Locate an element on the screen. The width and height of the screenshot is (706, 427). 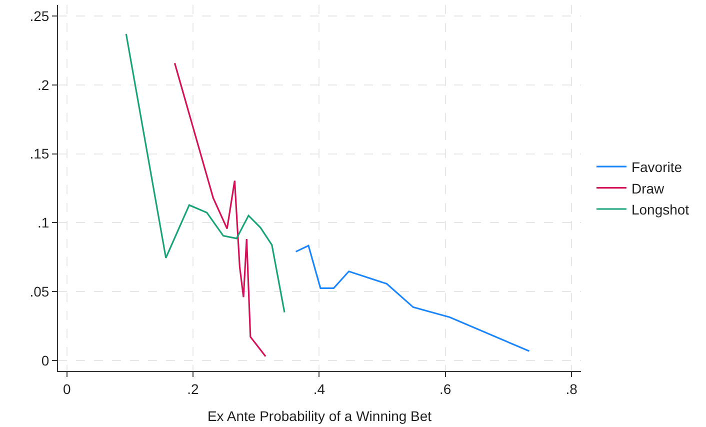
x-axis-title: Ex Ante Probability of a Winning Bet is located at coordinates (319, 416).